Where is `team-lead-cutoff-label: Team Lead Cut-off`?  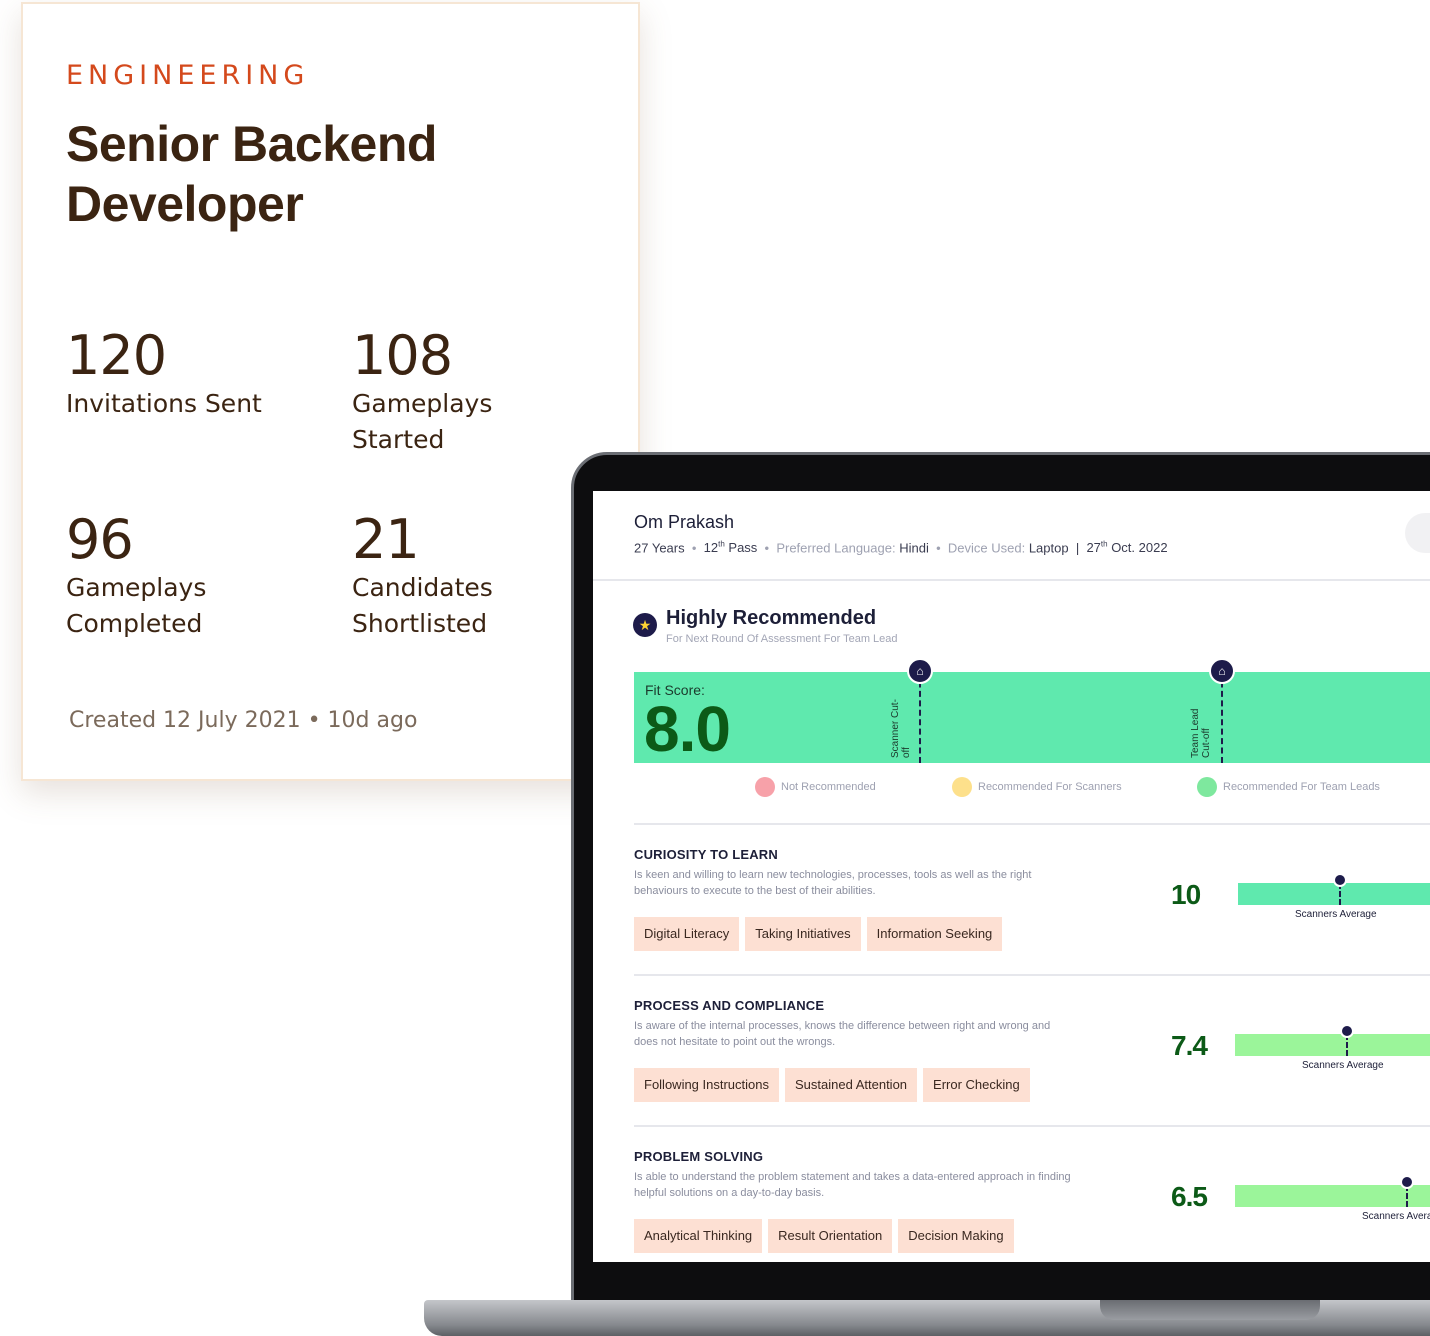 team-lead-cutoff-label: Team Lead Cut-off is located at coordinates (1201, 733).